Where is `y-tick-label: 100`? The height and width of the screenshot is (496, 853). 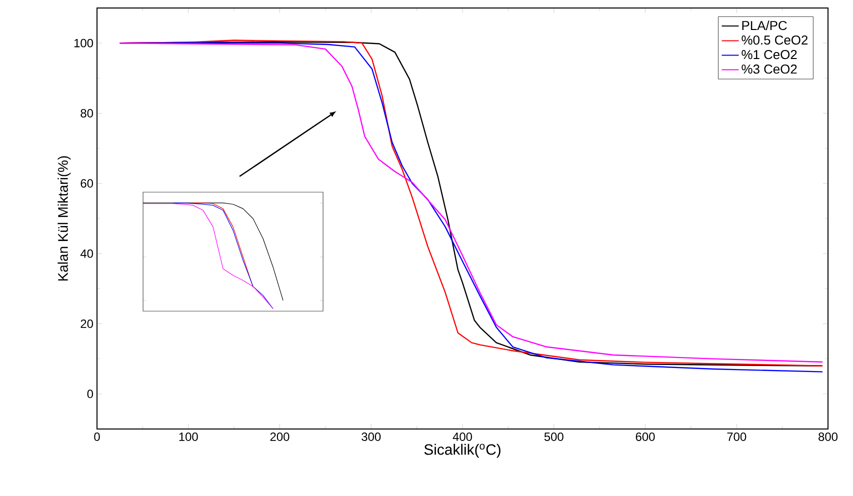 y-tick-label: 100 is located at coordinates (84, 43).